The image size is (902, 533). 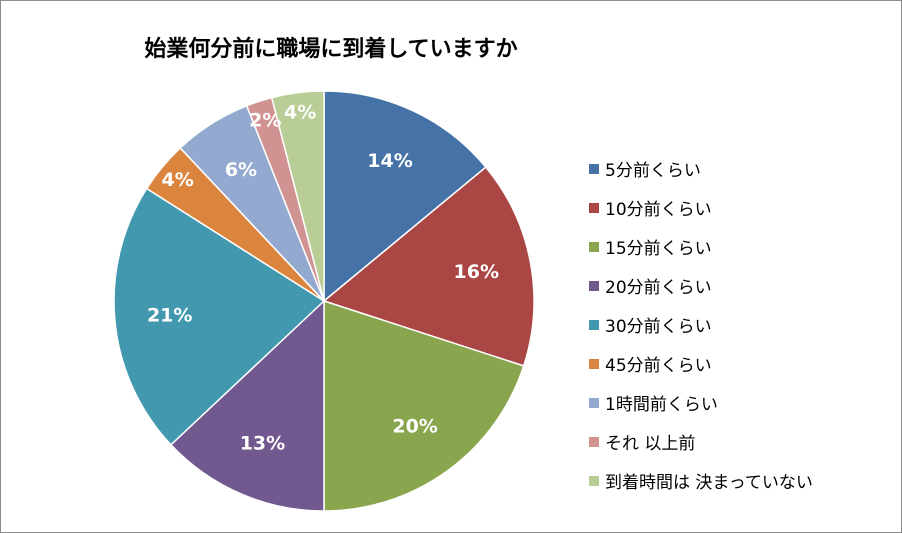 What do you see at coordinates (476, 272) in the screenshot?
I see `data-label-2: 16%` at bounding box center [476, 272].